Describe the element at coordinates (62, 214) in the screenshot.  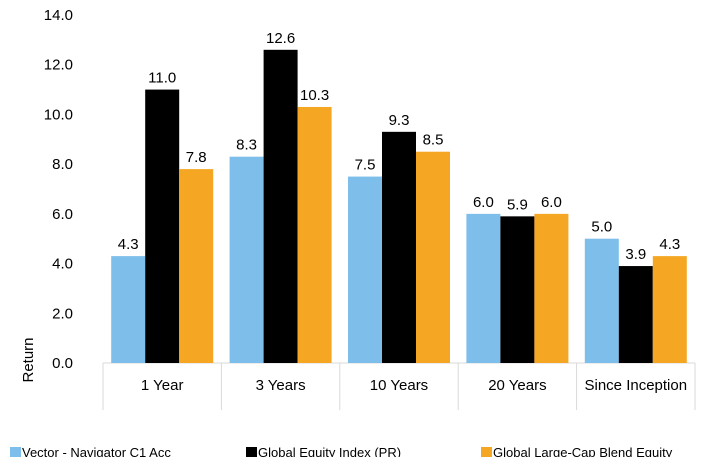
I see `y-tick-label: 6.0` at that location.